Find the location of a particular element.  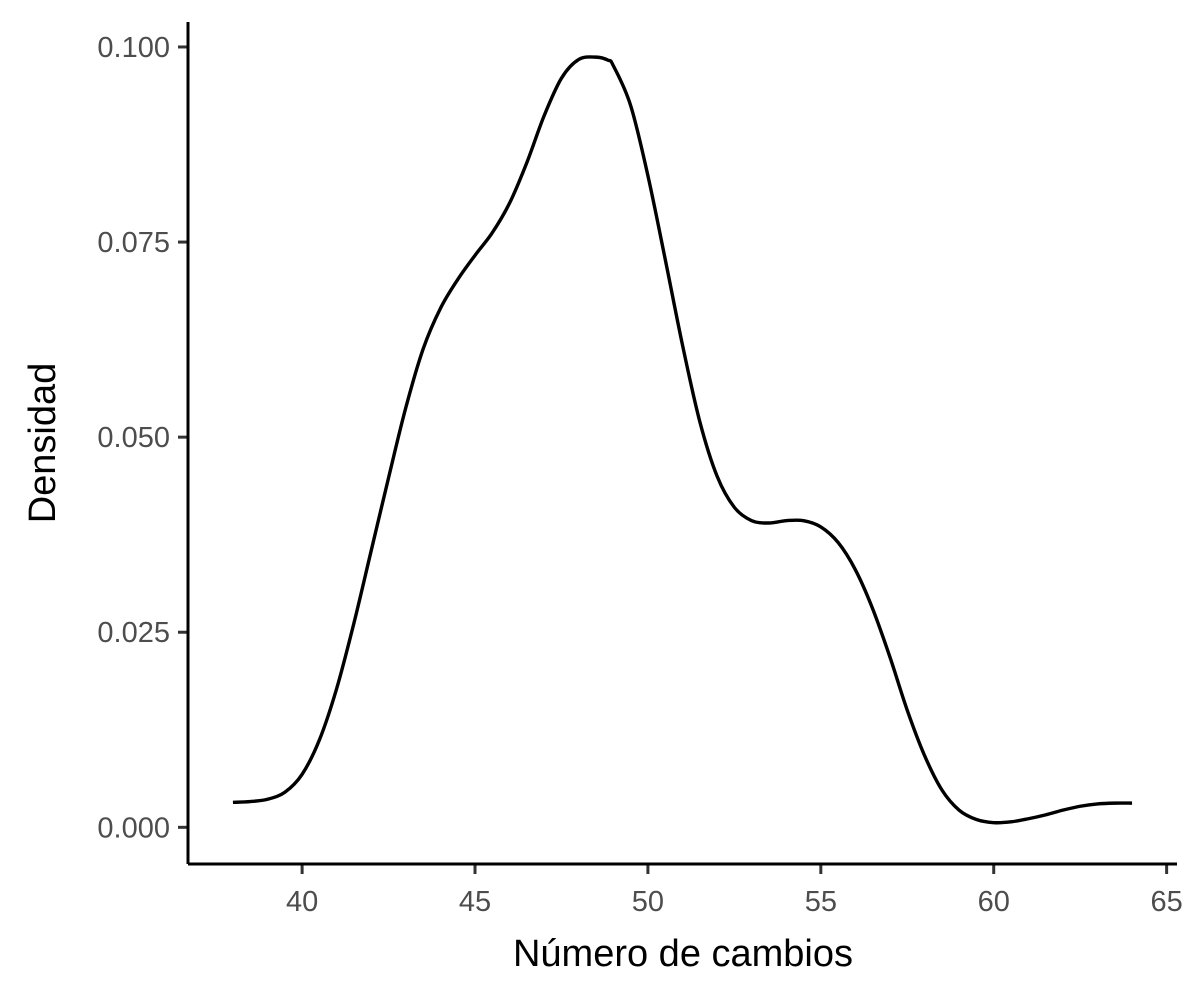

y-tick-label: 0.075 is located at coordinates (133, 243).